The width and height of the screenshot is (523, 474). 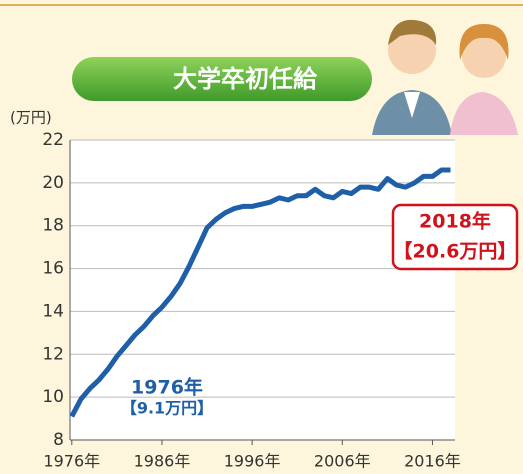 What do you see at coordinates (432, 461) in the screenshot?
I see `x-tick-label: 2016年` at bounding box center [432, 461].